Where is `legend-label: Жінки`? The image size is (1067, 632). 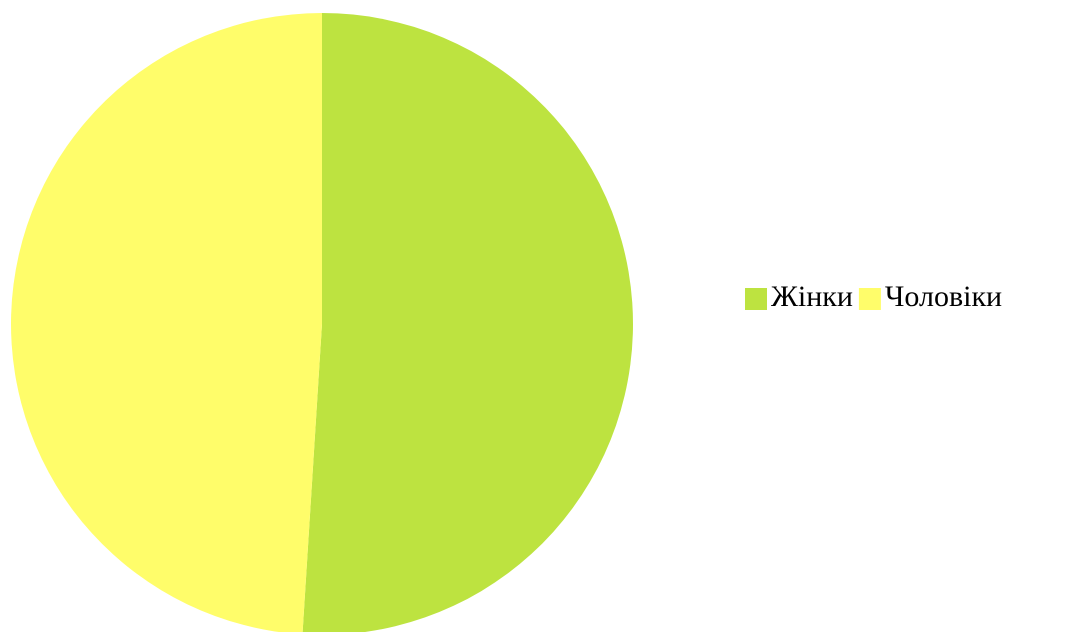 legend-label: Жінки is located at coordinates (812, 296).